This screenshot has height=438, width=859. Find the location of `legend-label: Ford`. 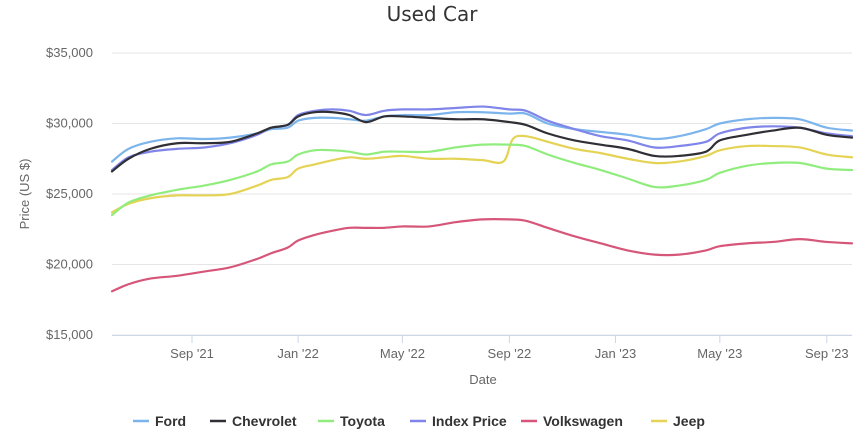

legend-label: Ford is located at coordinates (170, 421).